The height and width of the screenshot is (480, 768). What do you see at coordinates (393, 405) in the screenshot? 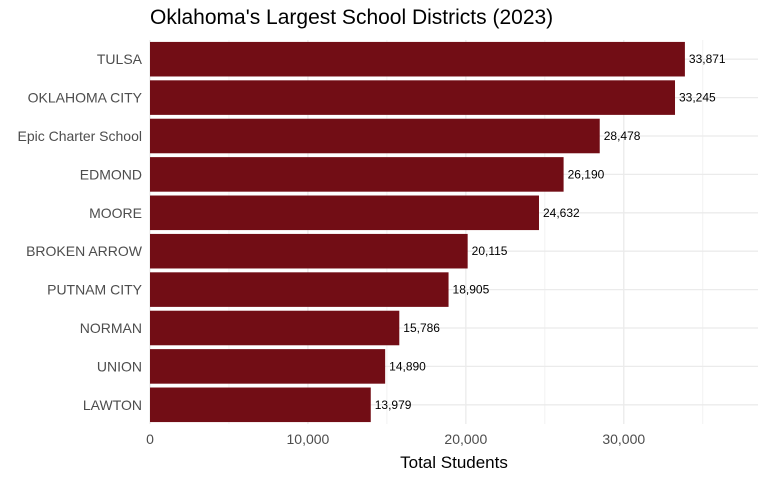
I see `data-label: 13,979` at bounding box center [393, 405].